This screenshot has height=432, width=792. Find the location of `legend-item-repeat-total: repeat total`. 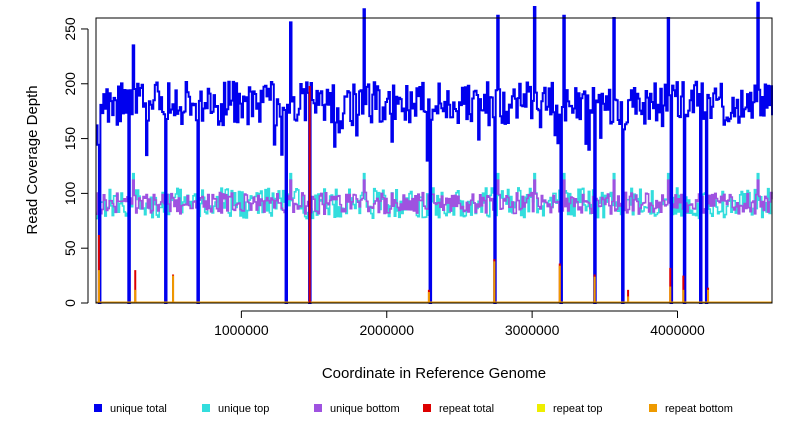

legend-item-repeat-total: repeat total is located at coordinates (458, 409).